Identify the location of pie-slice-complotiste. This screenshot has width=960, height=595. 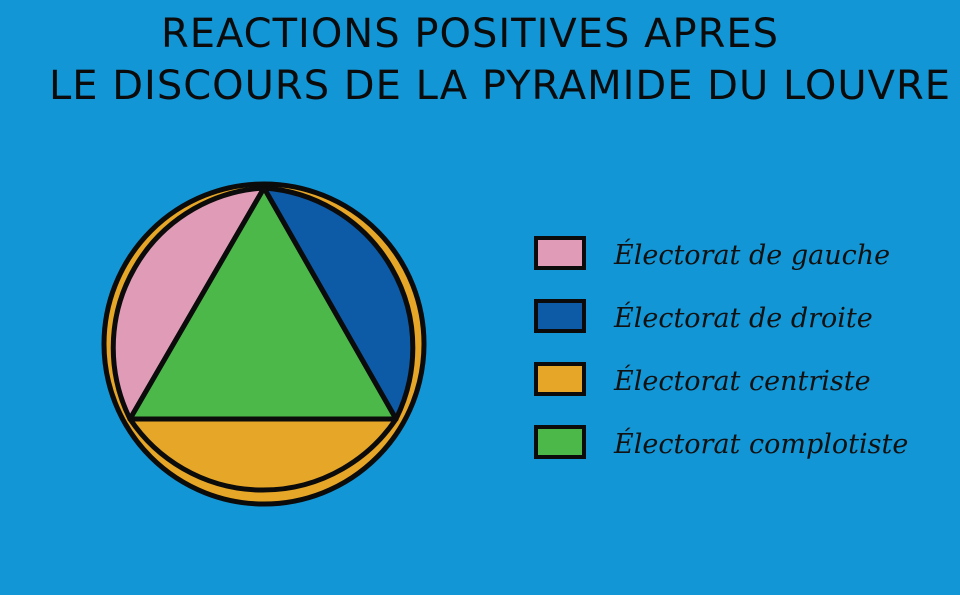
(263, 303).